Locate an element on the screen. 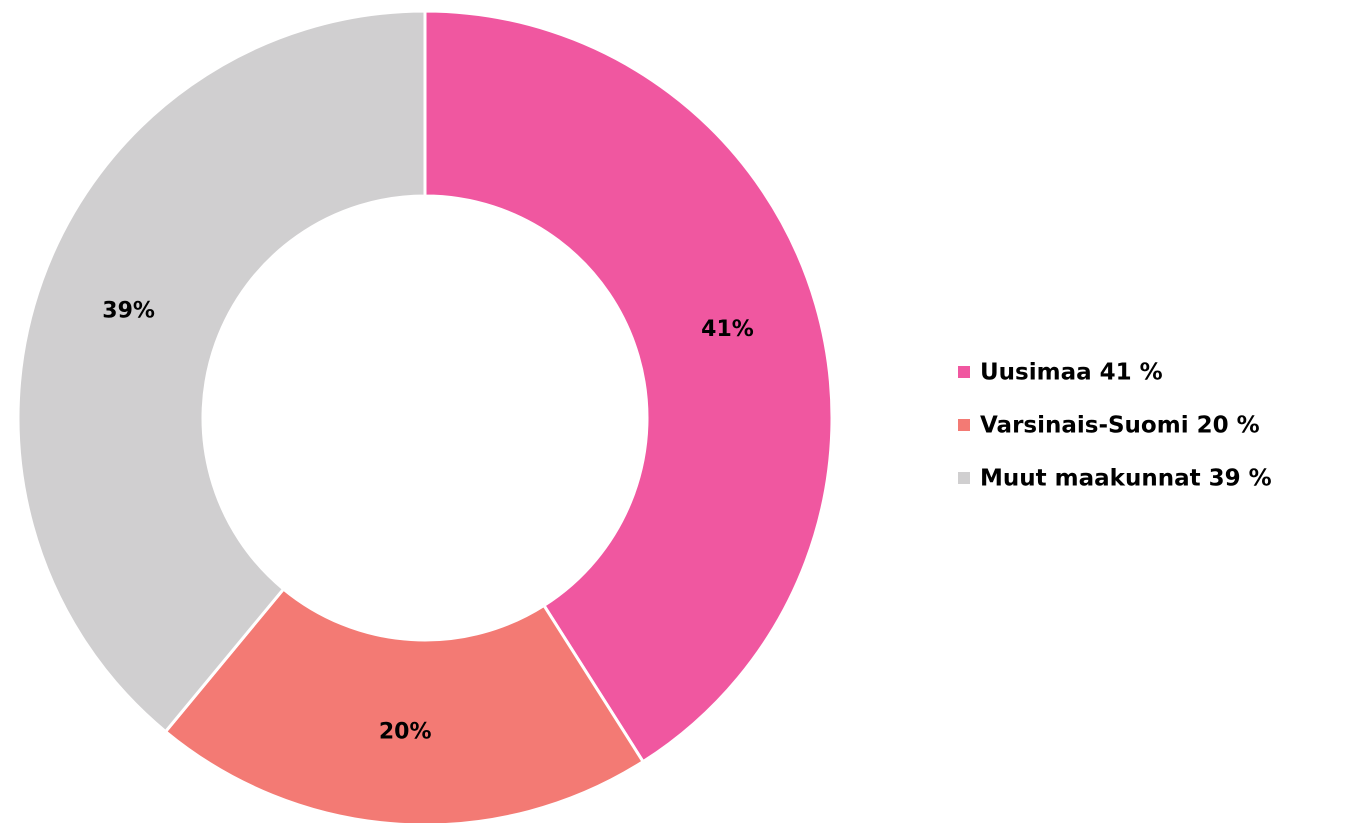 This screenshot has width=1348, height=823. legend-label: Uusimaa 41 % is located at coordinates (1071, 373).